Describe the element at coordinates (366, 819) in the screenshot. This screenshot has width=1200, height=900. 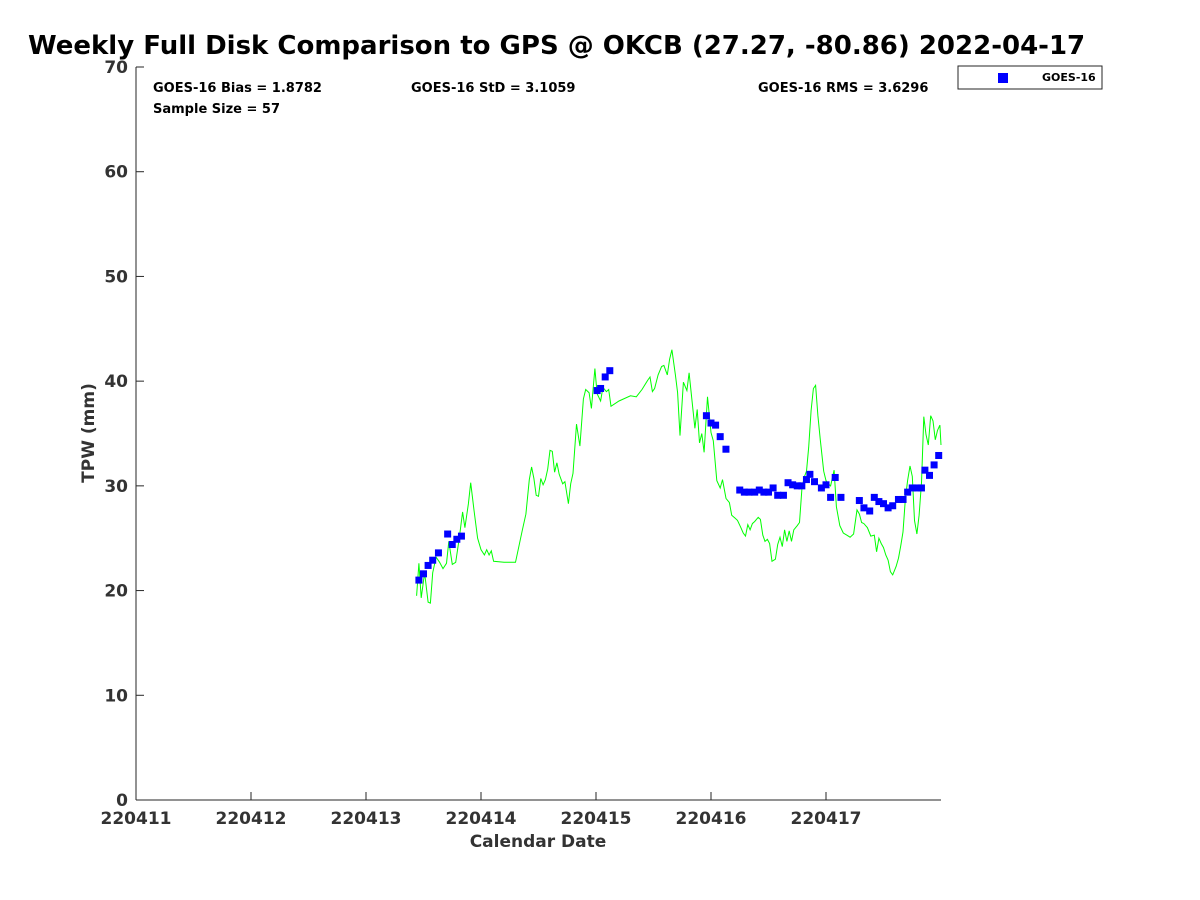
I see `x-tick-label: 220413` at that location.